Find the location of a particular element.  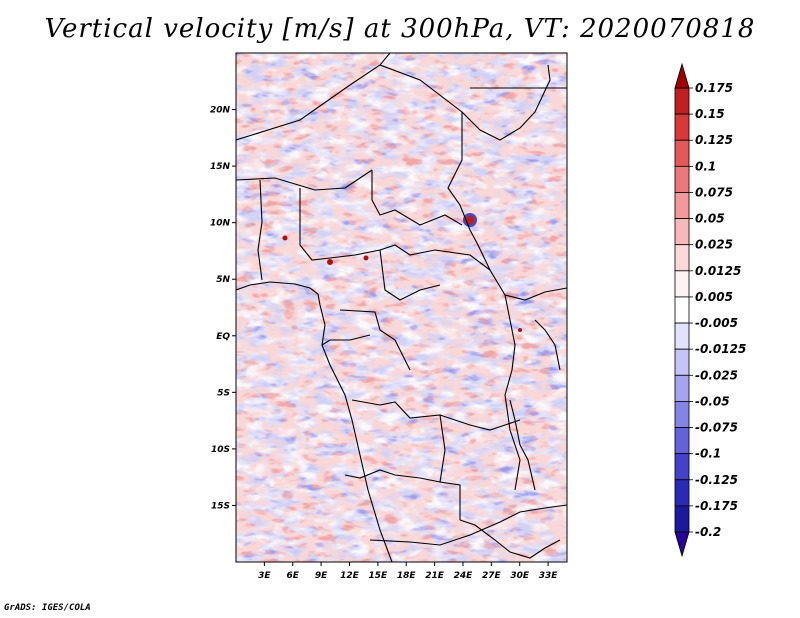

x-axis: 3E 6E 9E 12E 15E 18E 21E 24E 27E 30E 33E is located at coordinates (408, 571).